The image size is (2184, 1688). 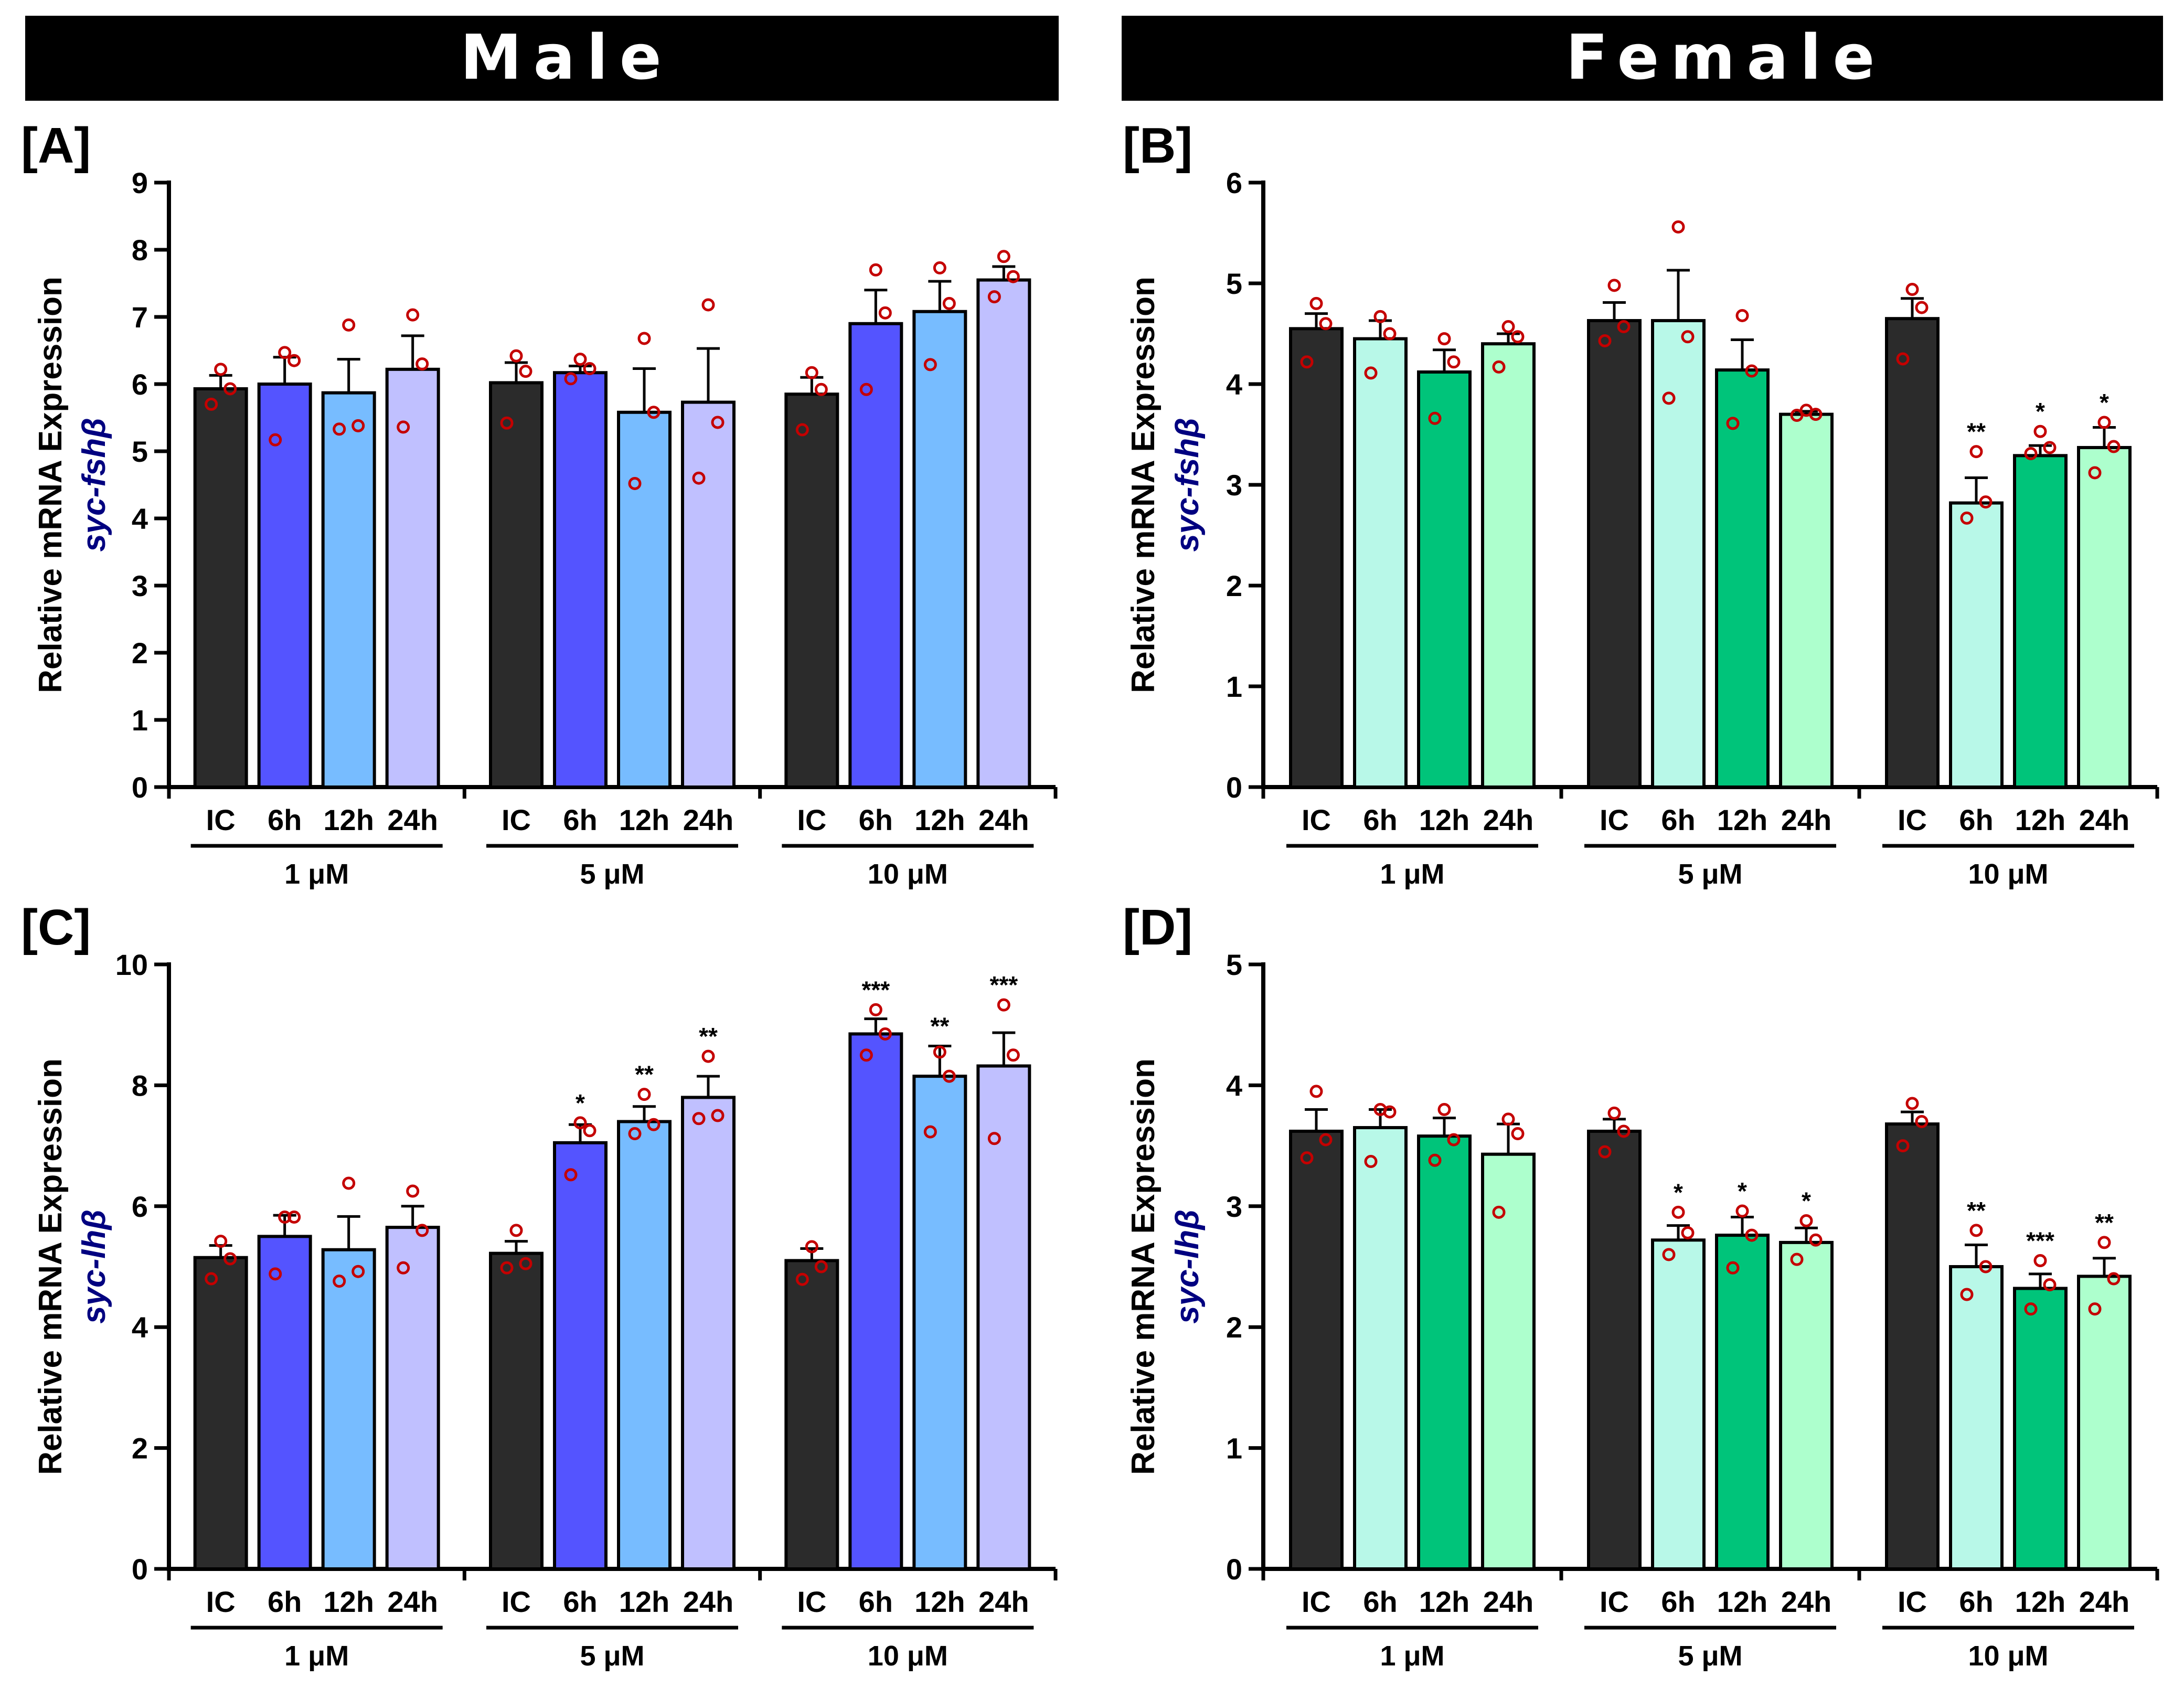 I want to click on gene-label: syc-lhβ, so click(x=1187, y=1266).